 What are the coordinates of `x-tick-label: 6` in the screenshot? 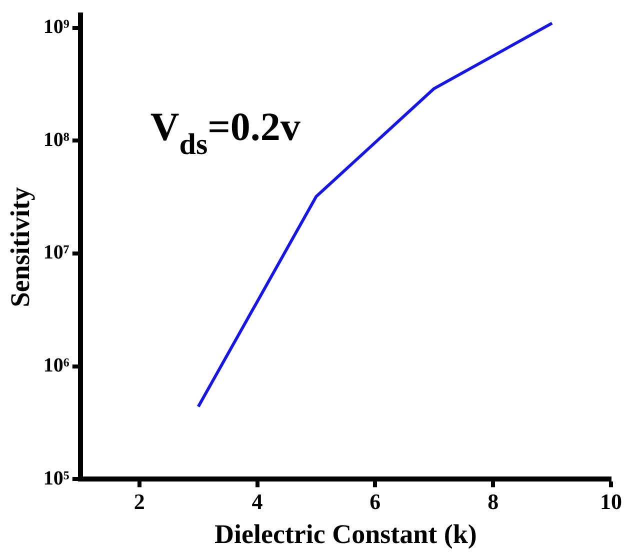 It's located at (375, 501).